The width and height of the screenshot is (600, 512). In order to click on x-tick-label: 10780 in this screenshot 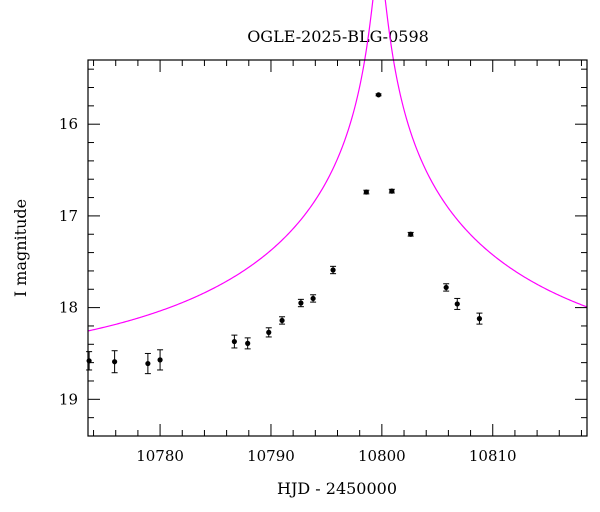, I will do `click(160, 456)`.